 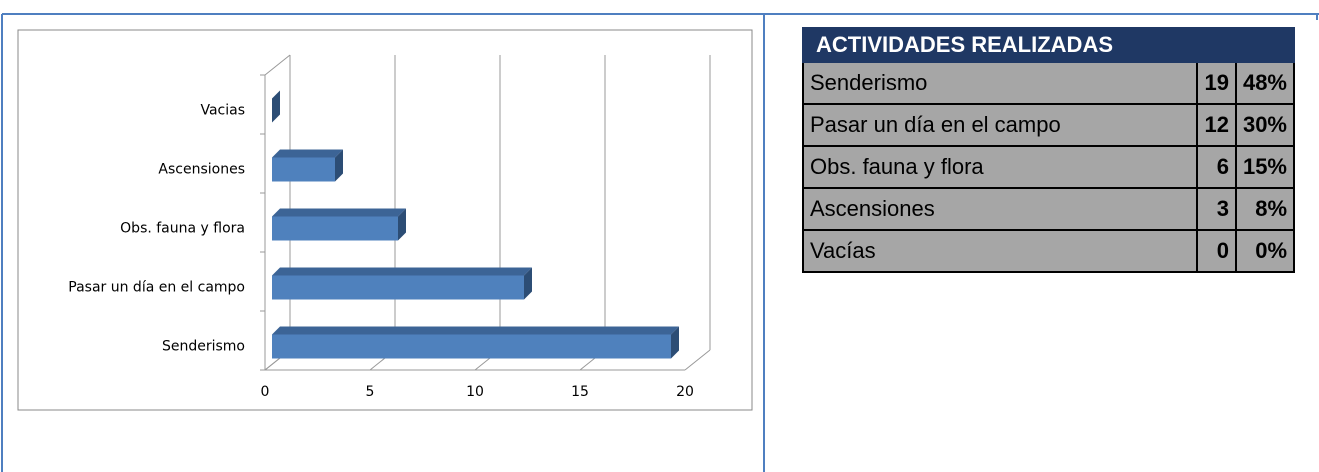 I want to click on table-row: Pasar un día en el campo 12 30%, so click(x=1048, y=125).